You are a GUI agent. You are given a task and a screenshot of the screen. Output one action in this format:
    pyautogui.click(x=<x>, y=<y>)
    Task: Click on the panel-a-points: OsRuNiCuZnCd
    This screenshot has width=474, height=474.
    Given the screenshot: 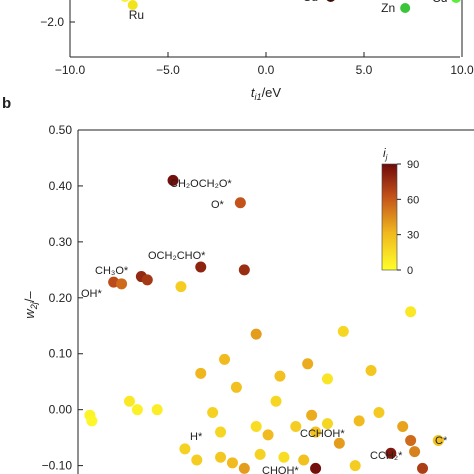 What is the action you would take?
    pyautogui.click(x=290, y=11)
    